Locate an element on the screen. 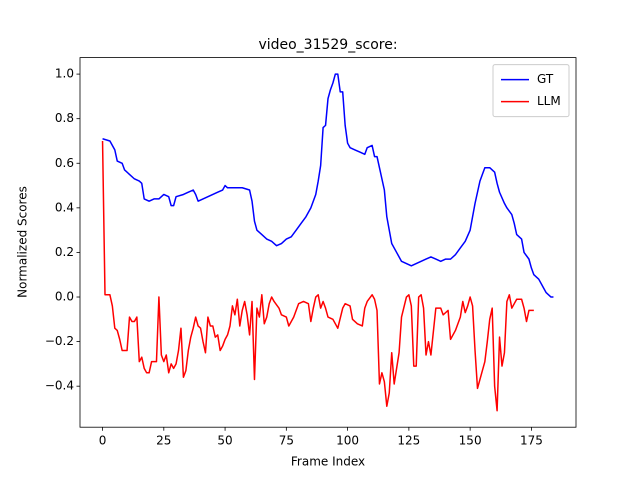 This screenshot has width=640, height=480. y-tick-label: −0.4 is located at coordinates (59, 386).